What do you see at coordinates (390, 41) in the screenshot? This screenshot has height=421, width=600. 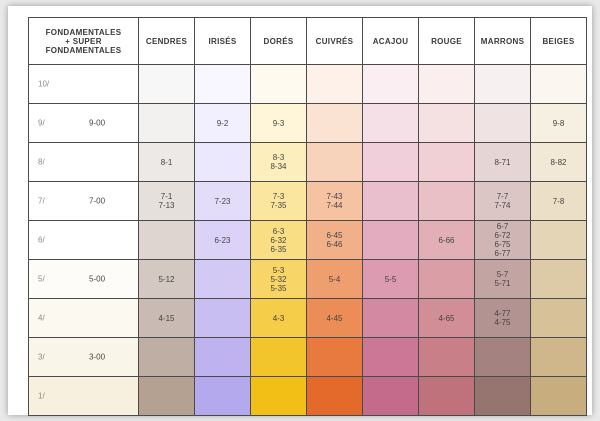 I see `header-acajou: ACAJOU` at bounding box center [390, 41].